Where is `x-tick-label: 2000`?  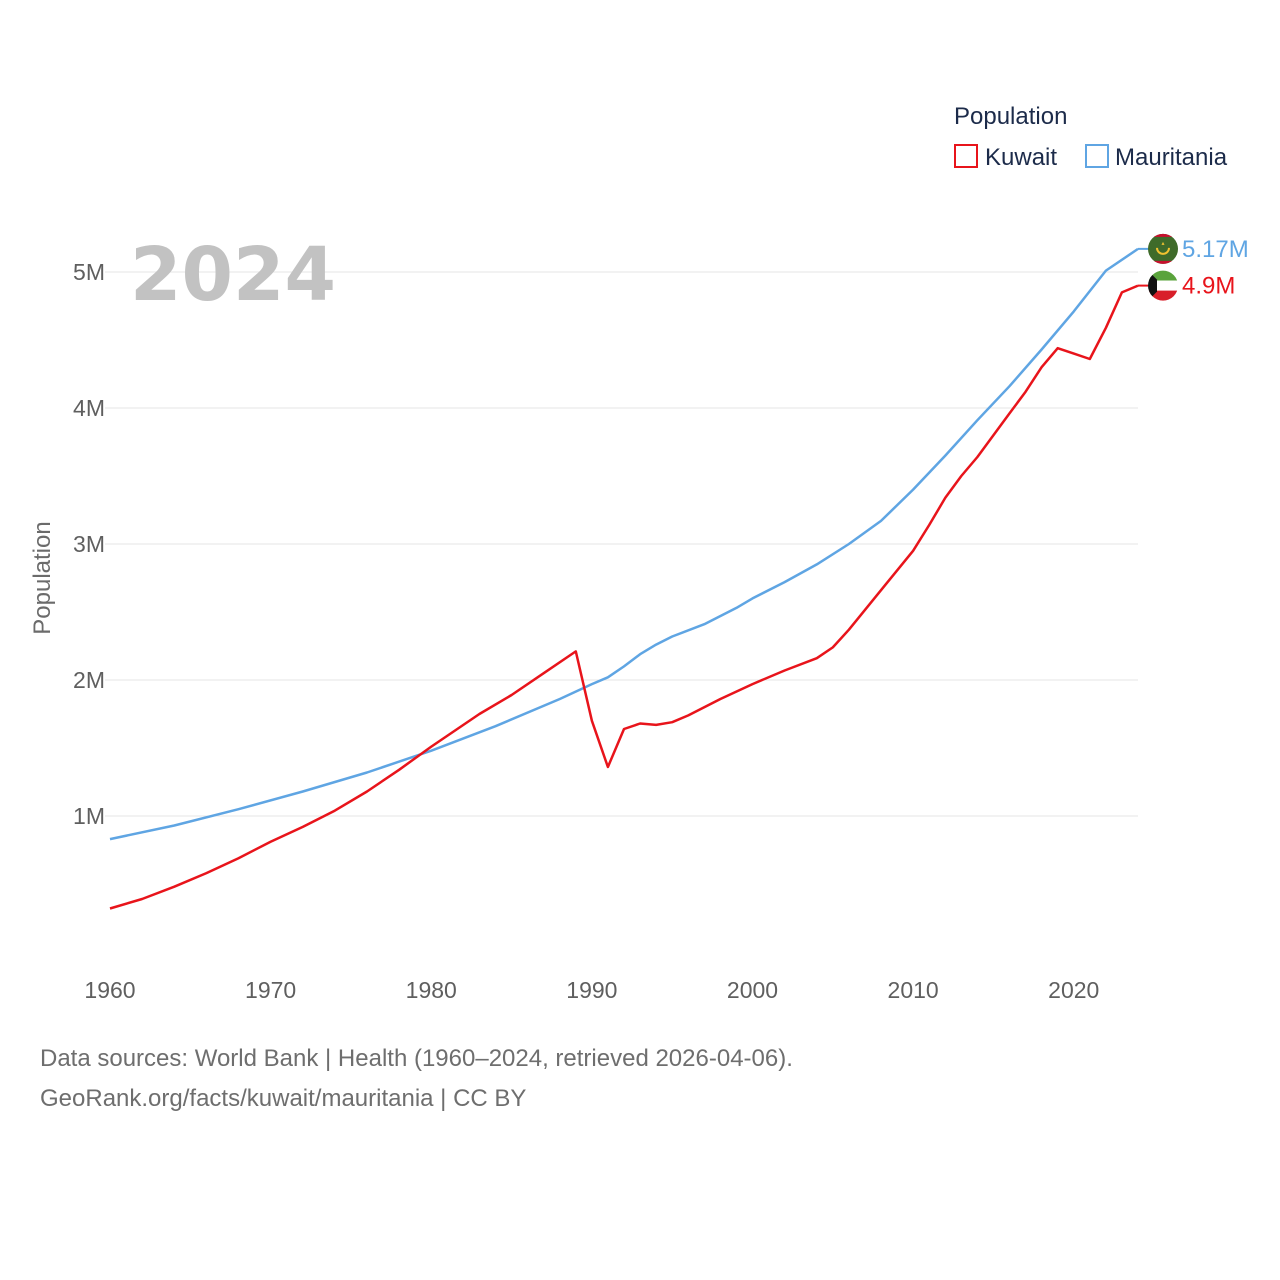
x-tick-label: 2000 is located at coordinates (752, 990).